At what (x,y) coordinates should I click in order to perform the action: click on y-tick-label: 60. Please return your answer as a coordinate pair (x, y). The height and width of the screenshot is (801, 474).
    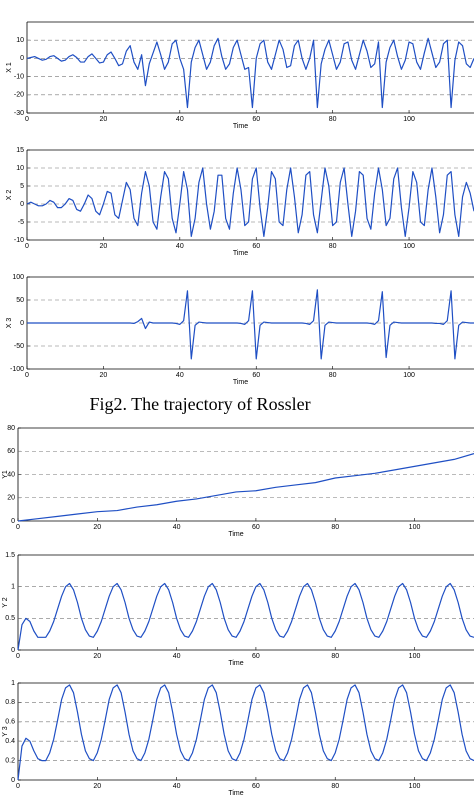
    Looking at the image, I should click on (11, 451).